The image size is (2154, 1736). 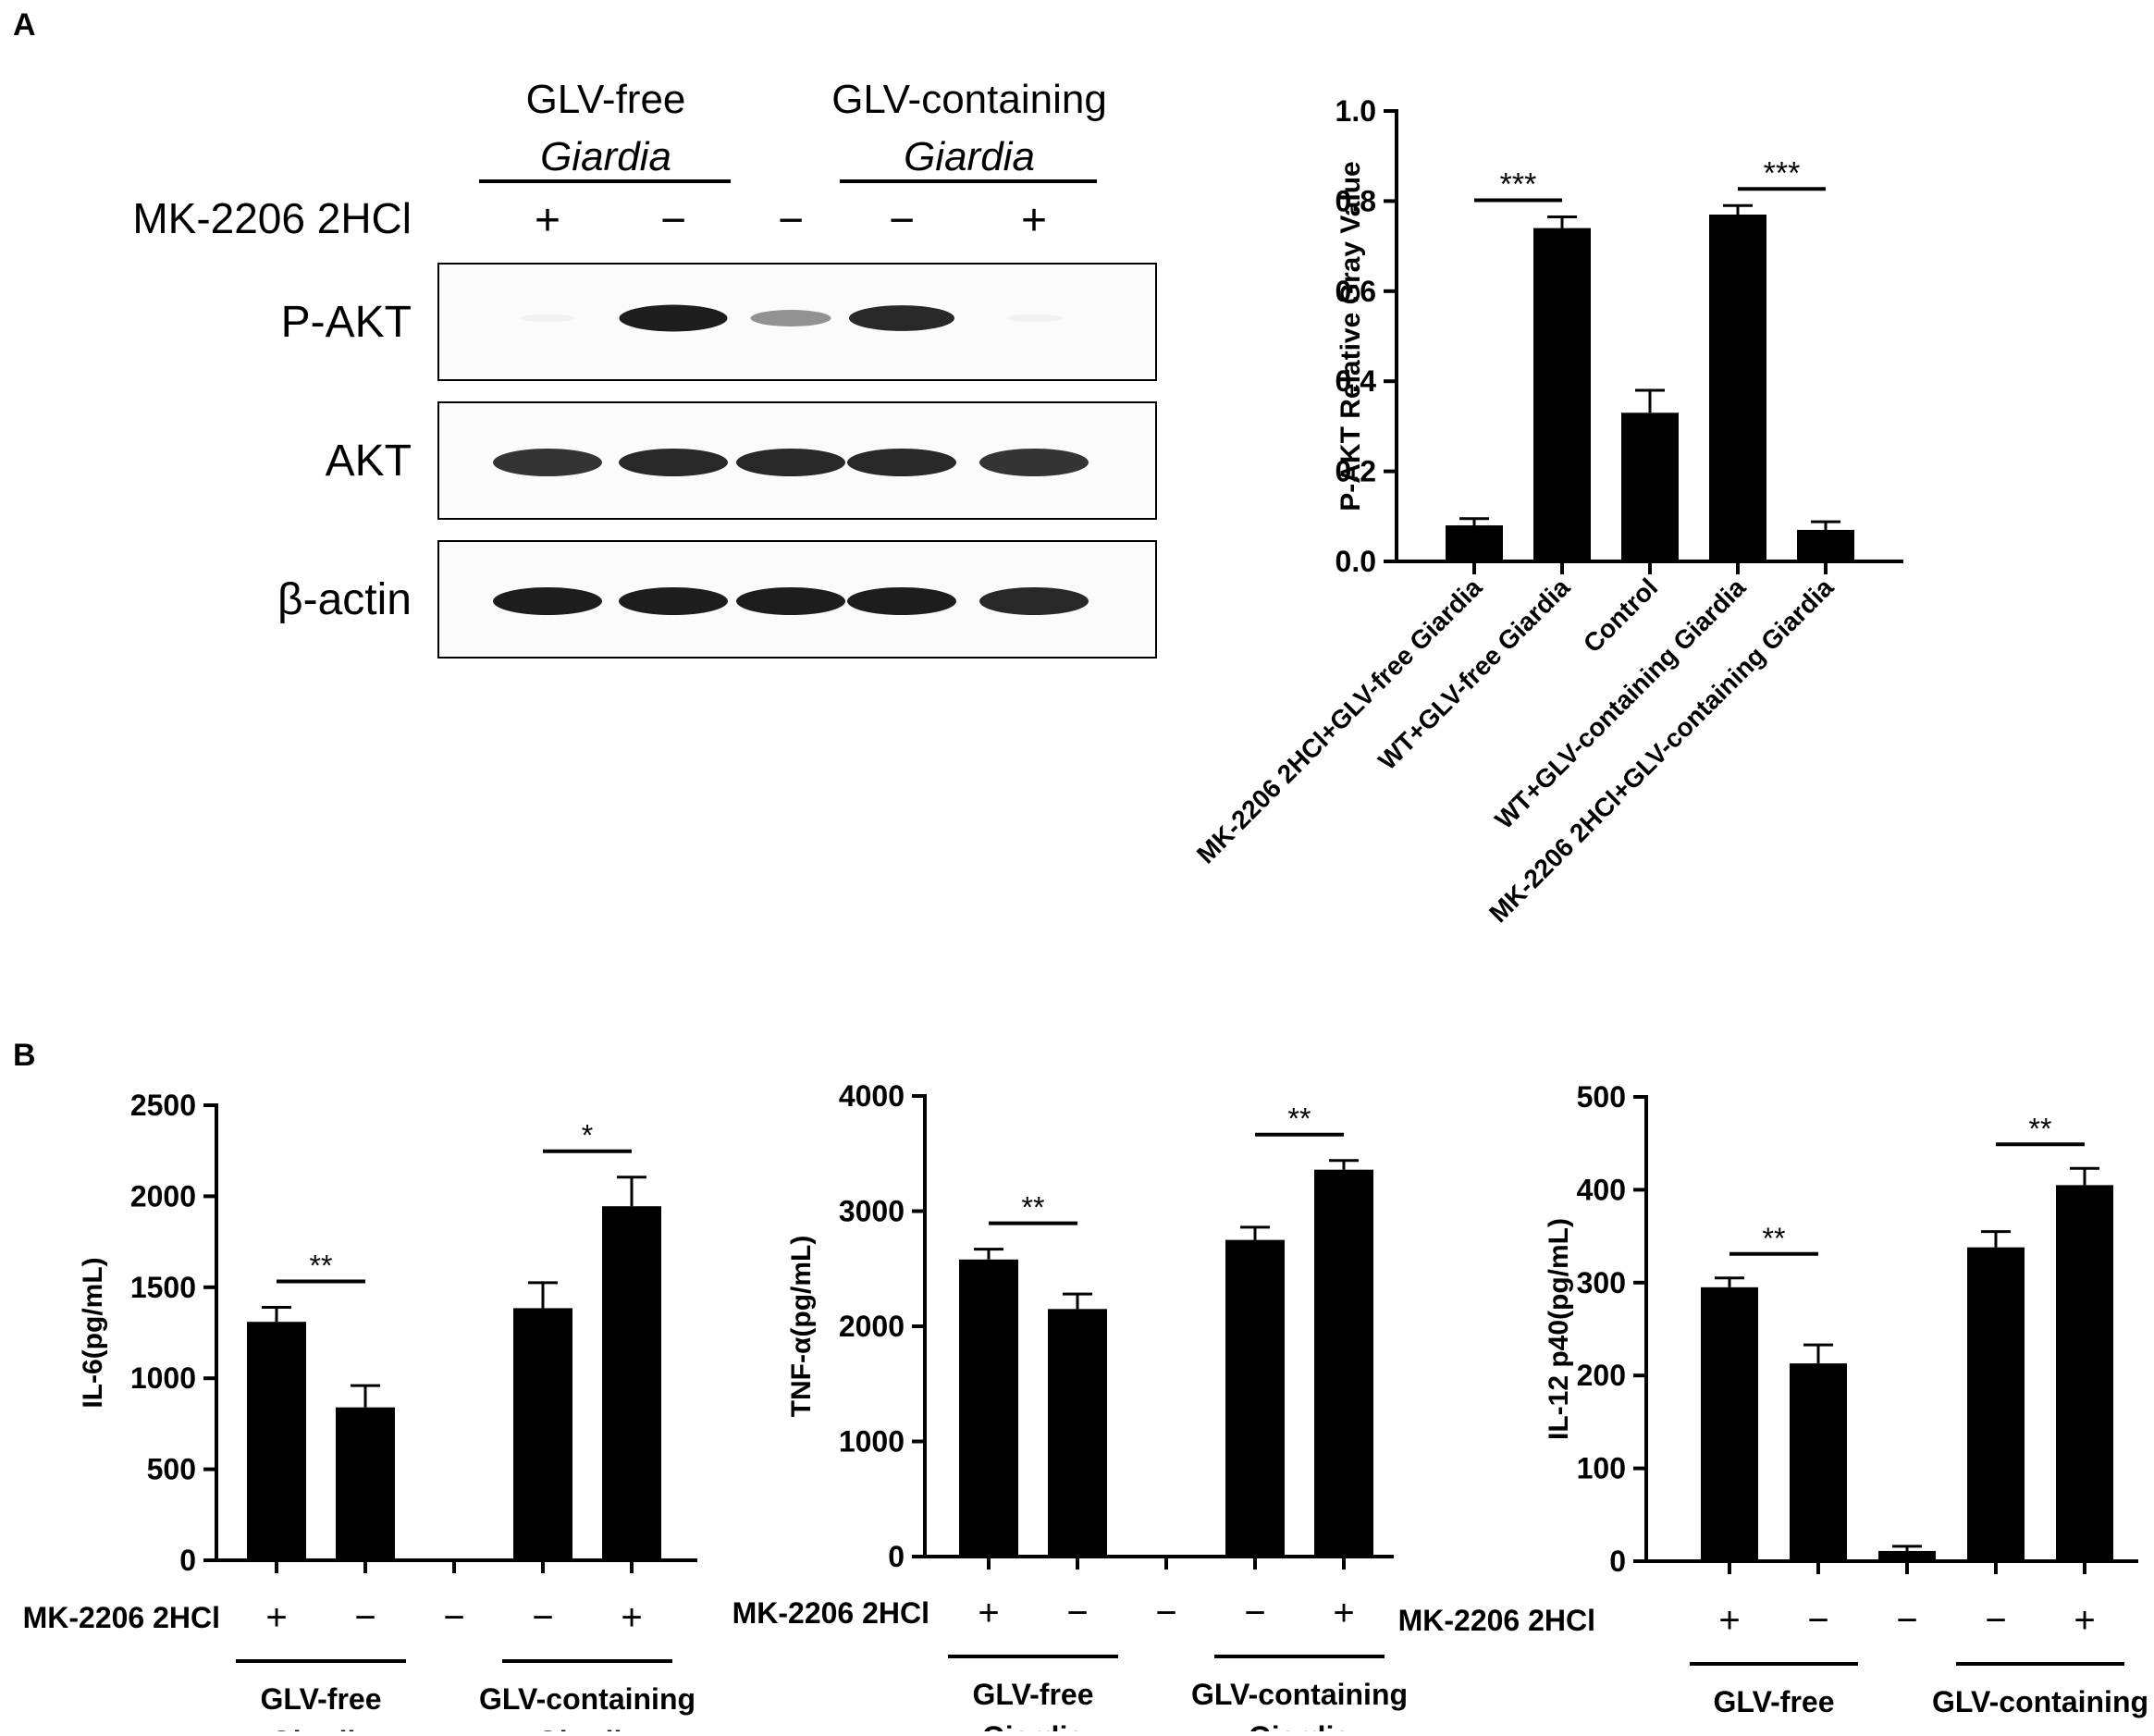 What do you see at coordinates (24, 1055) in the screenshot?
I see `panel-b-label: B` at bounding box center [24, 1055].